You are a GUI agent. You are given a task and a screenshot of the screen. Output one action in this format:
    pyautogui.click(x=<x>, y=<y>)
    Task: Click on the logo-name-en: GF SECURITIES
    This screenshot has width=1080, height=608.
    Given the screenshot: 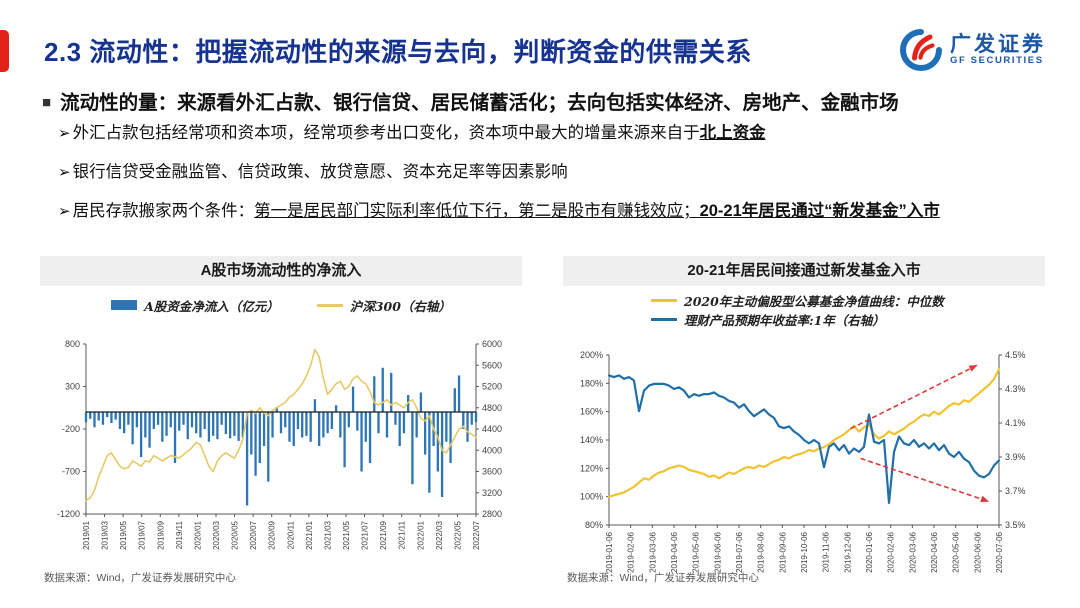 What is the action you would take?
    pyautogui.click(x=997, y=61)
    